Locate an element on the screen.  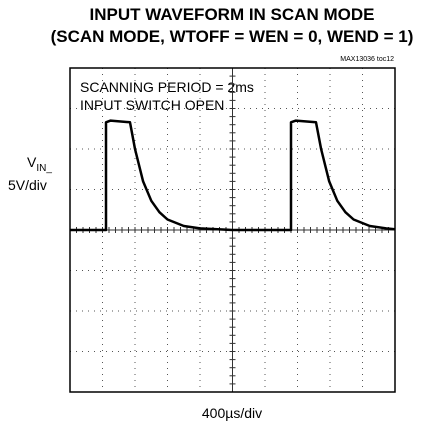
y-scale: 5V/div is located at coordinates (27, 185).